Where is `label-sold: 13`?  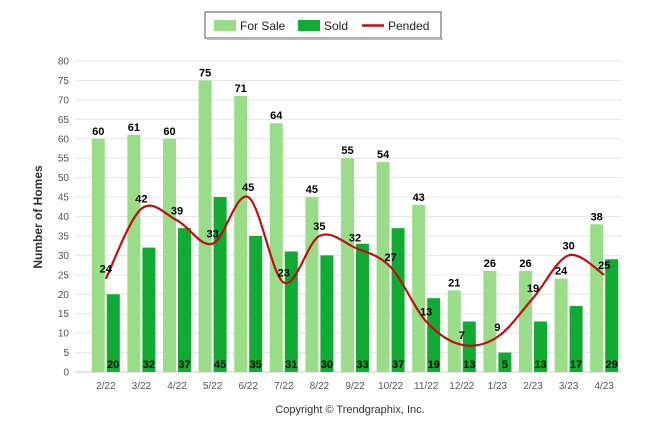
label-sold: 13 is located at coordinates (469, 365).